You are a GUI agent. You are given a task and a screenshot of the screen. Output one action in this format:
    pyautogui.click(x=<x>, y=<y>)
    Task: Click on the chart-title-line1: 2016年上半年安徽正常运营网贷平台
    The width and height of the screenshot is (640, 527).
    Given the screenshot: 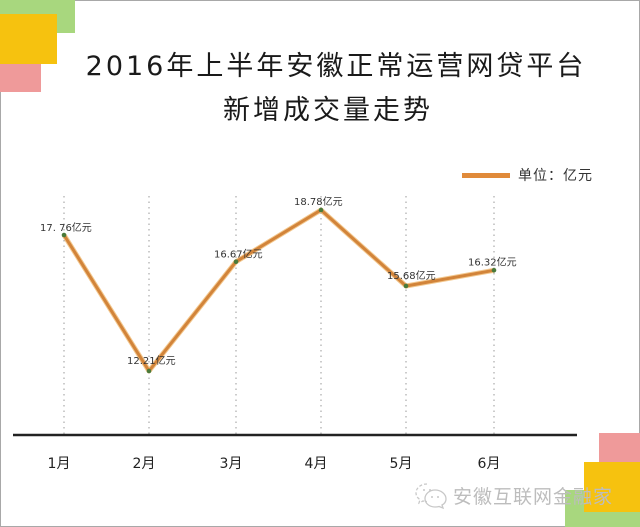 What is the action you would take?
    pyautogui.click(x=336, y=66)
    